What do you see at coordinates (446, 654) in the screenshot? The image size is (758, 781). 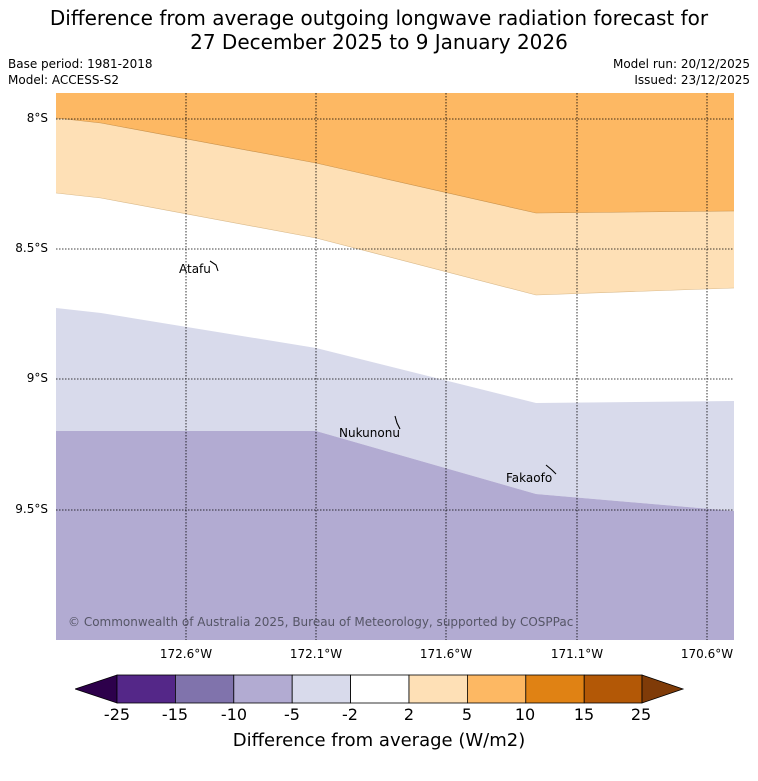 I see `lon-label-171-6w: 171.6°W` at bounding box center [446, 654].